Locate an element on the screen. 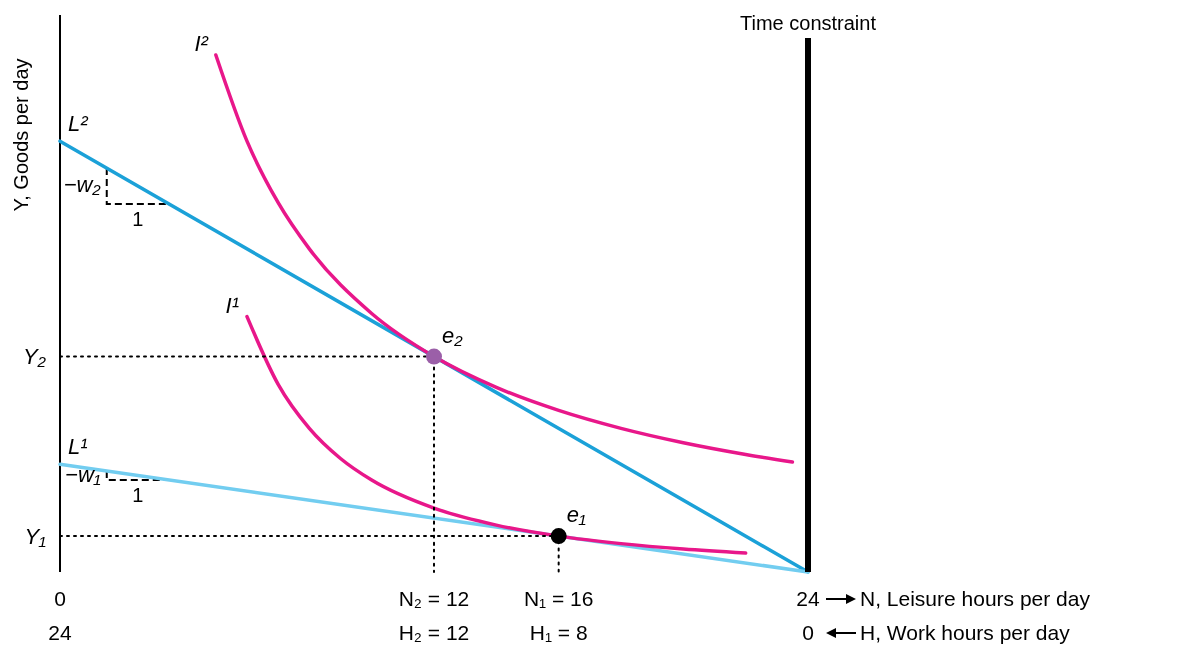 This screenshot has height=648, width=1204. x-axis-title: N, Leisure hours per day is located at coordinates (975, 598).